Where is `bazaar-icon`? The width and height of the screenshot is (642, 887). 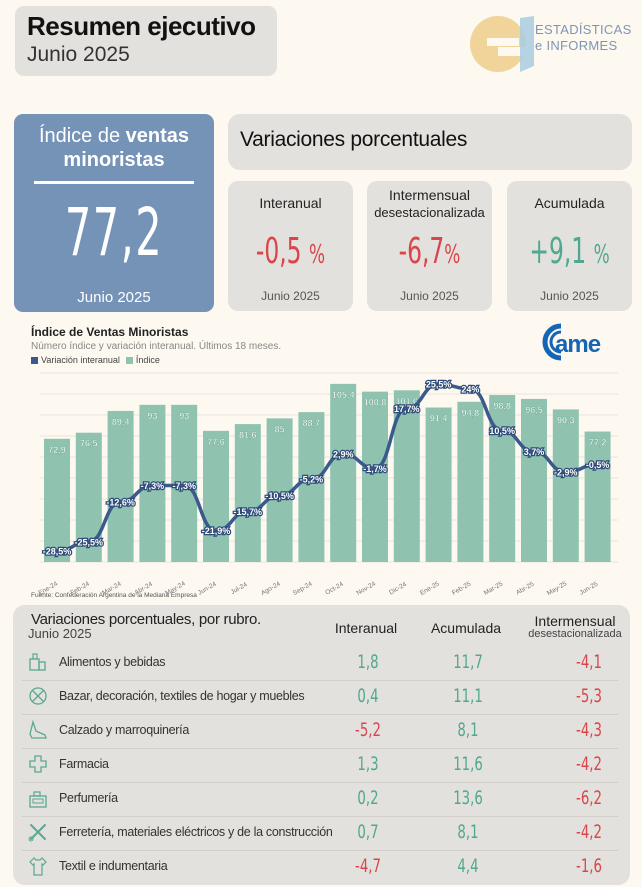
bazaar-icon is located at coordinates (38, 696).